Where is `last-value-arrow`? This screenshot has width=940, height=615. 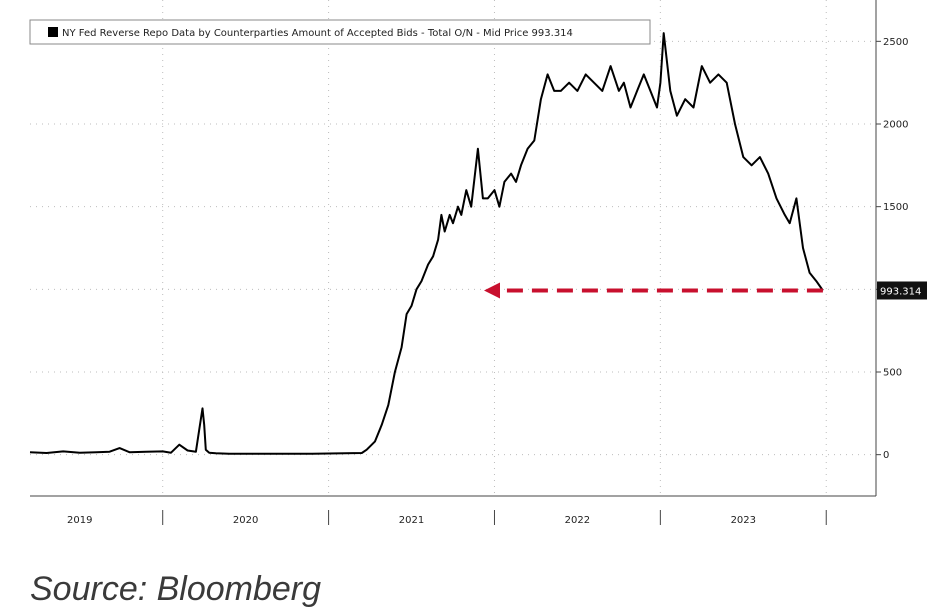 last-value-arrow is located at coordinates (653, 290).